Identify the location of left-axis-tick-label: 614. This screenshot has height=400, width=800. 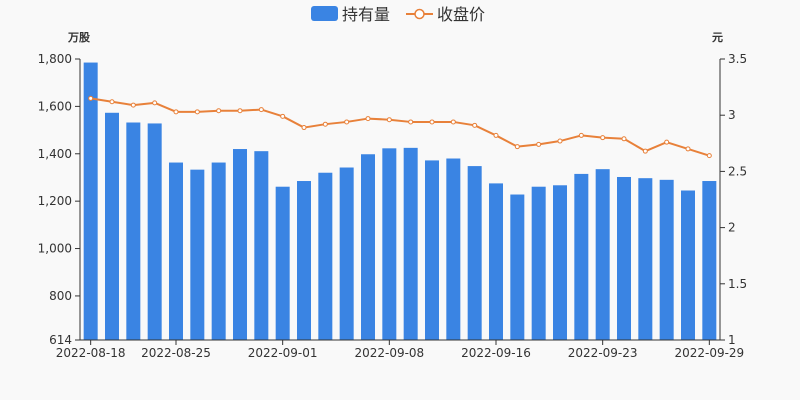
(60, 340).